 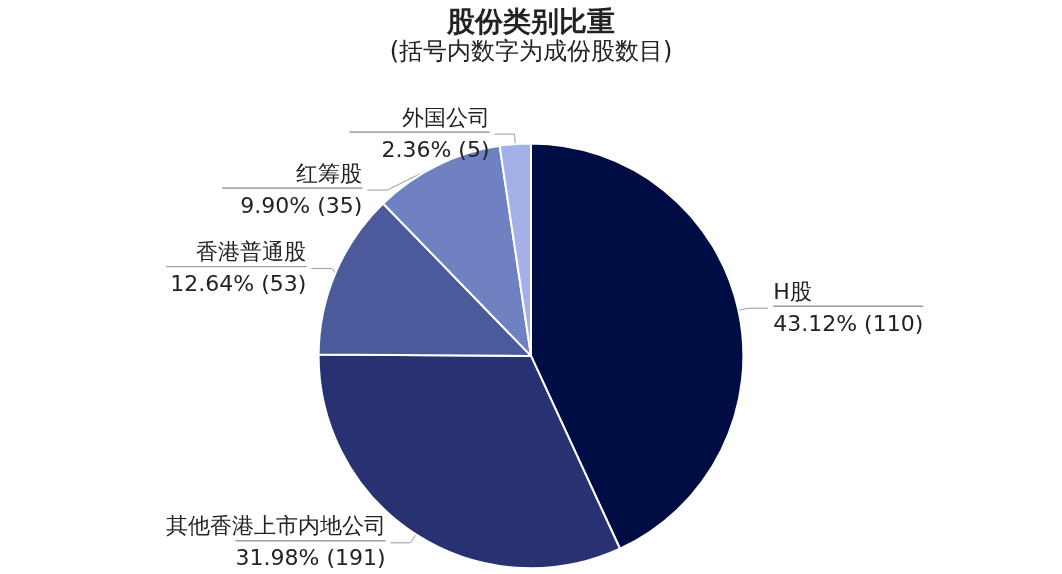 I want to click on slice-label: 其他香港上市内地公司, so click(x=275, y=526).